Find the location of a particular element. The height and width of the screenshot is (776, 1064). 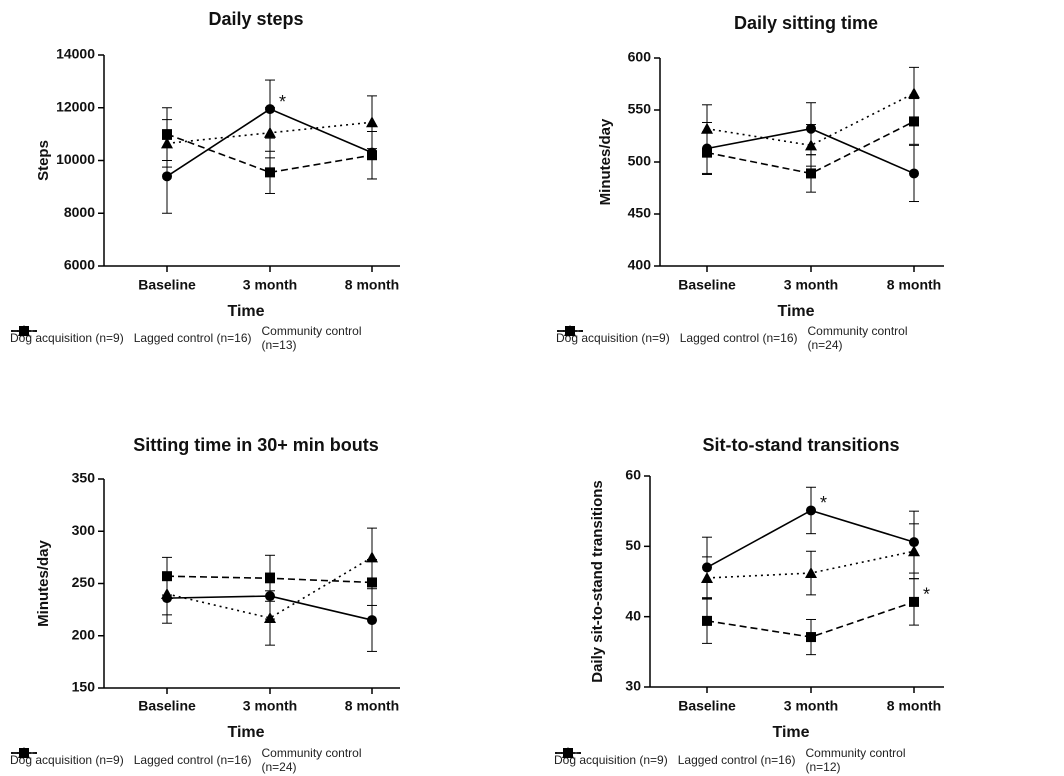

chart-title: Sit-to-stand transitions is located at coordinates (801, 445).